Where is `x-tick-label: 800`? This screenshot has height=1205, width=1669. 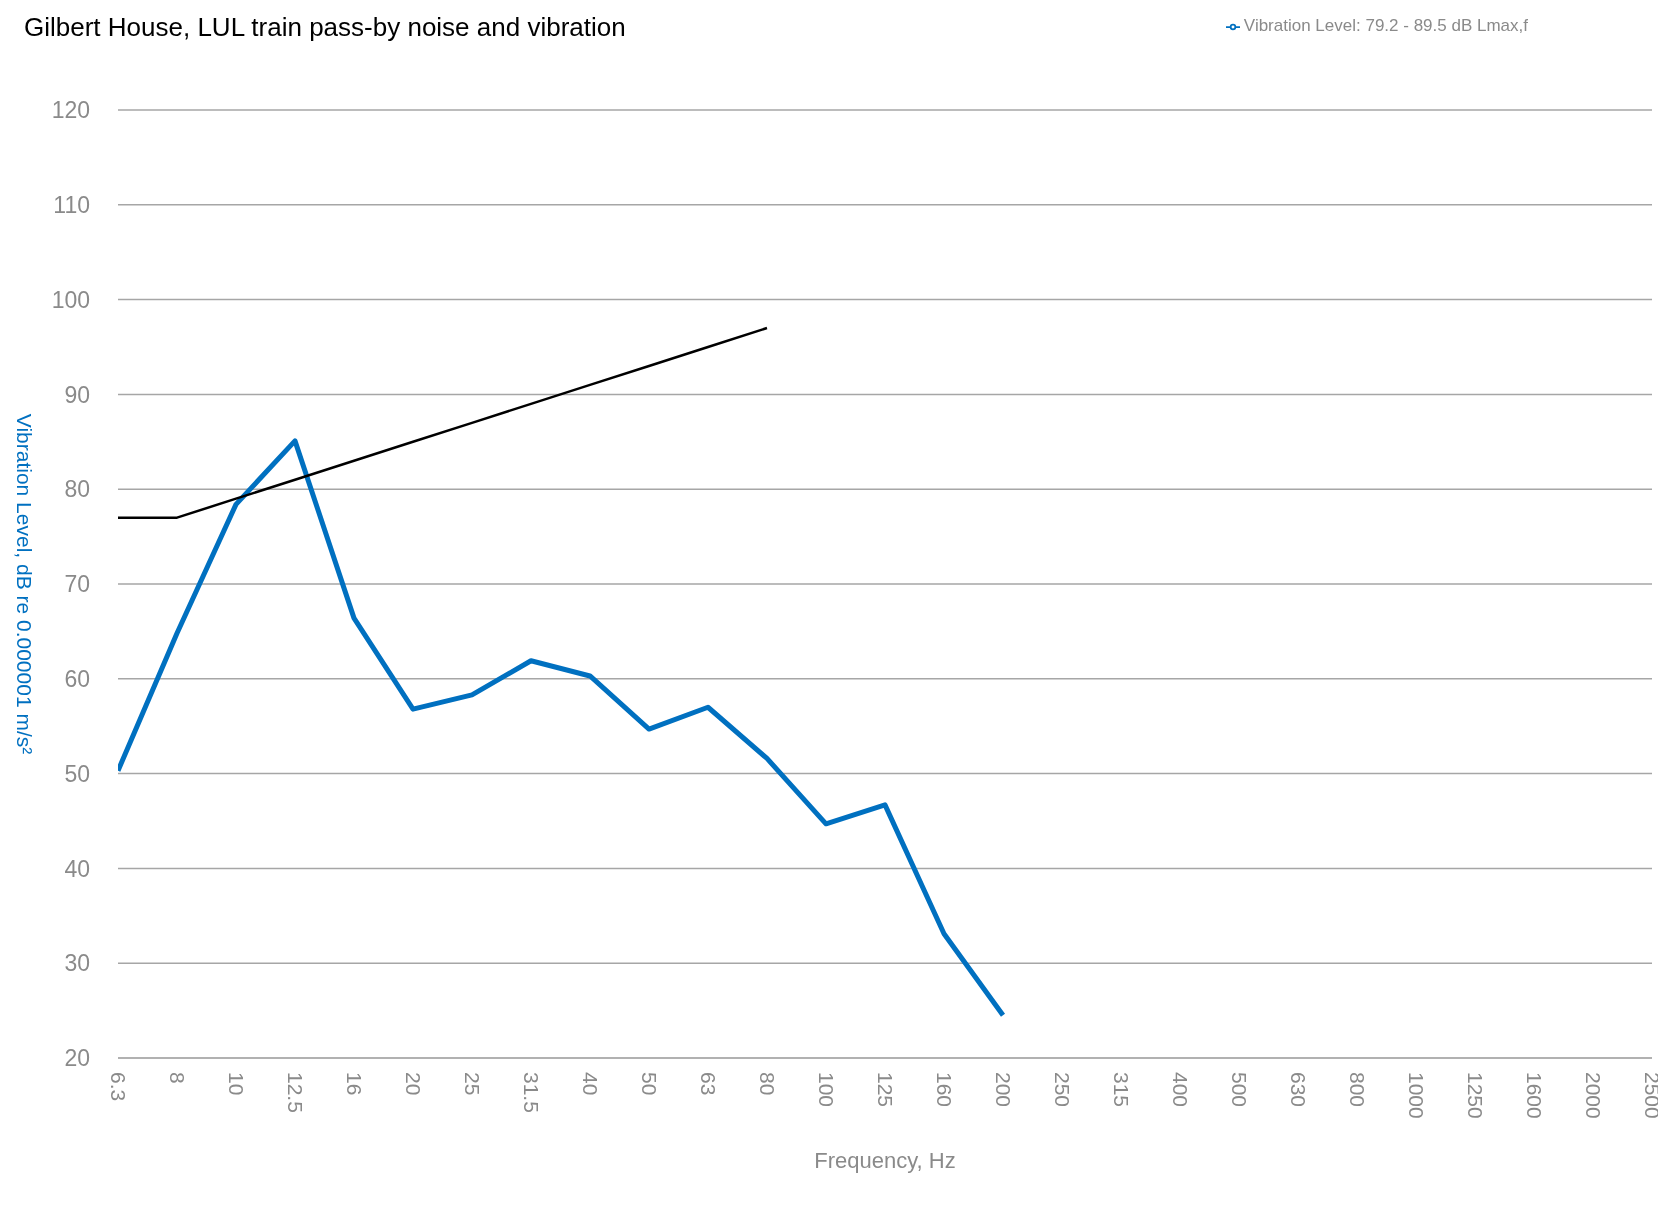
x-tick-label: 800 is located at coordinates (1357, 1090).